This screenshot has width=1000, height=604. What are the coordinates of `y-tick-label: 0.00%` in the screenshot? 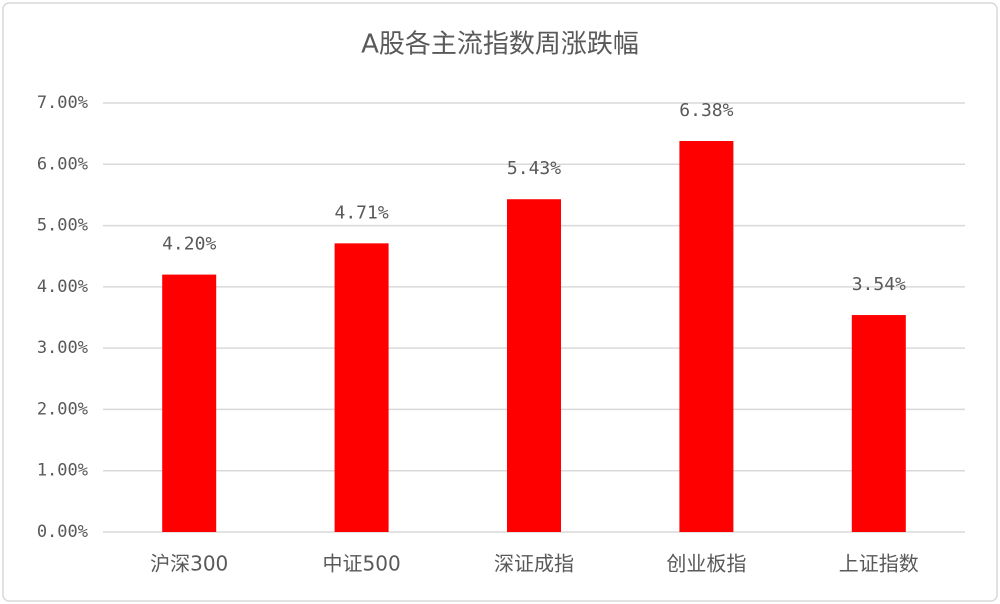 It's located at (62, 532).